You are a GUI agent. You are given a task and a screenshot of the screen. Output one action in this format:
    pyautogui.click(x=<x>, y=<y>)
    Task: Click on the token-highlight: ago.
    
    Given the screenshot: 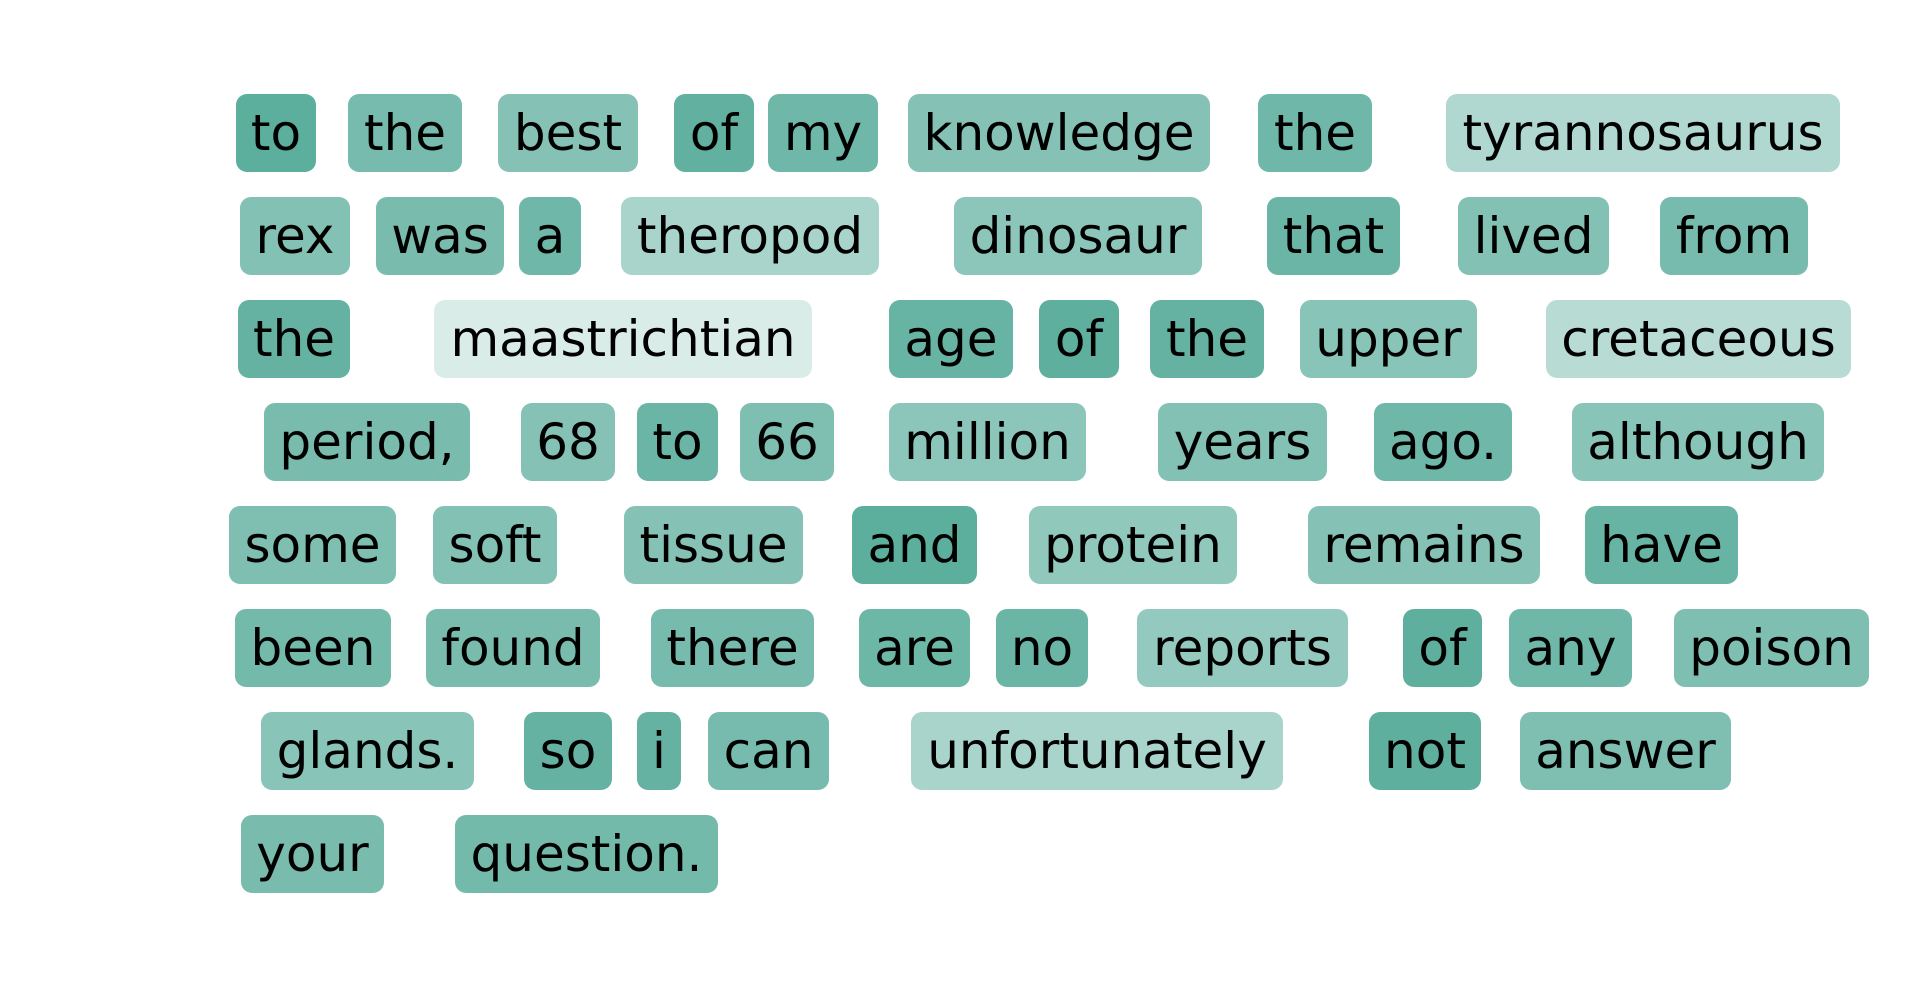 What is the action you would take?
    pyautogui.click(x=1443, y=442)
    